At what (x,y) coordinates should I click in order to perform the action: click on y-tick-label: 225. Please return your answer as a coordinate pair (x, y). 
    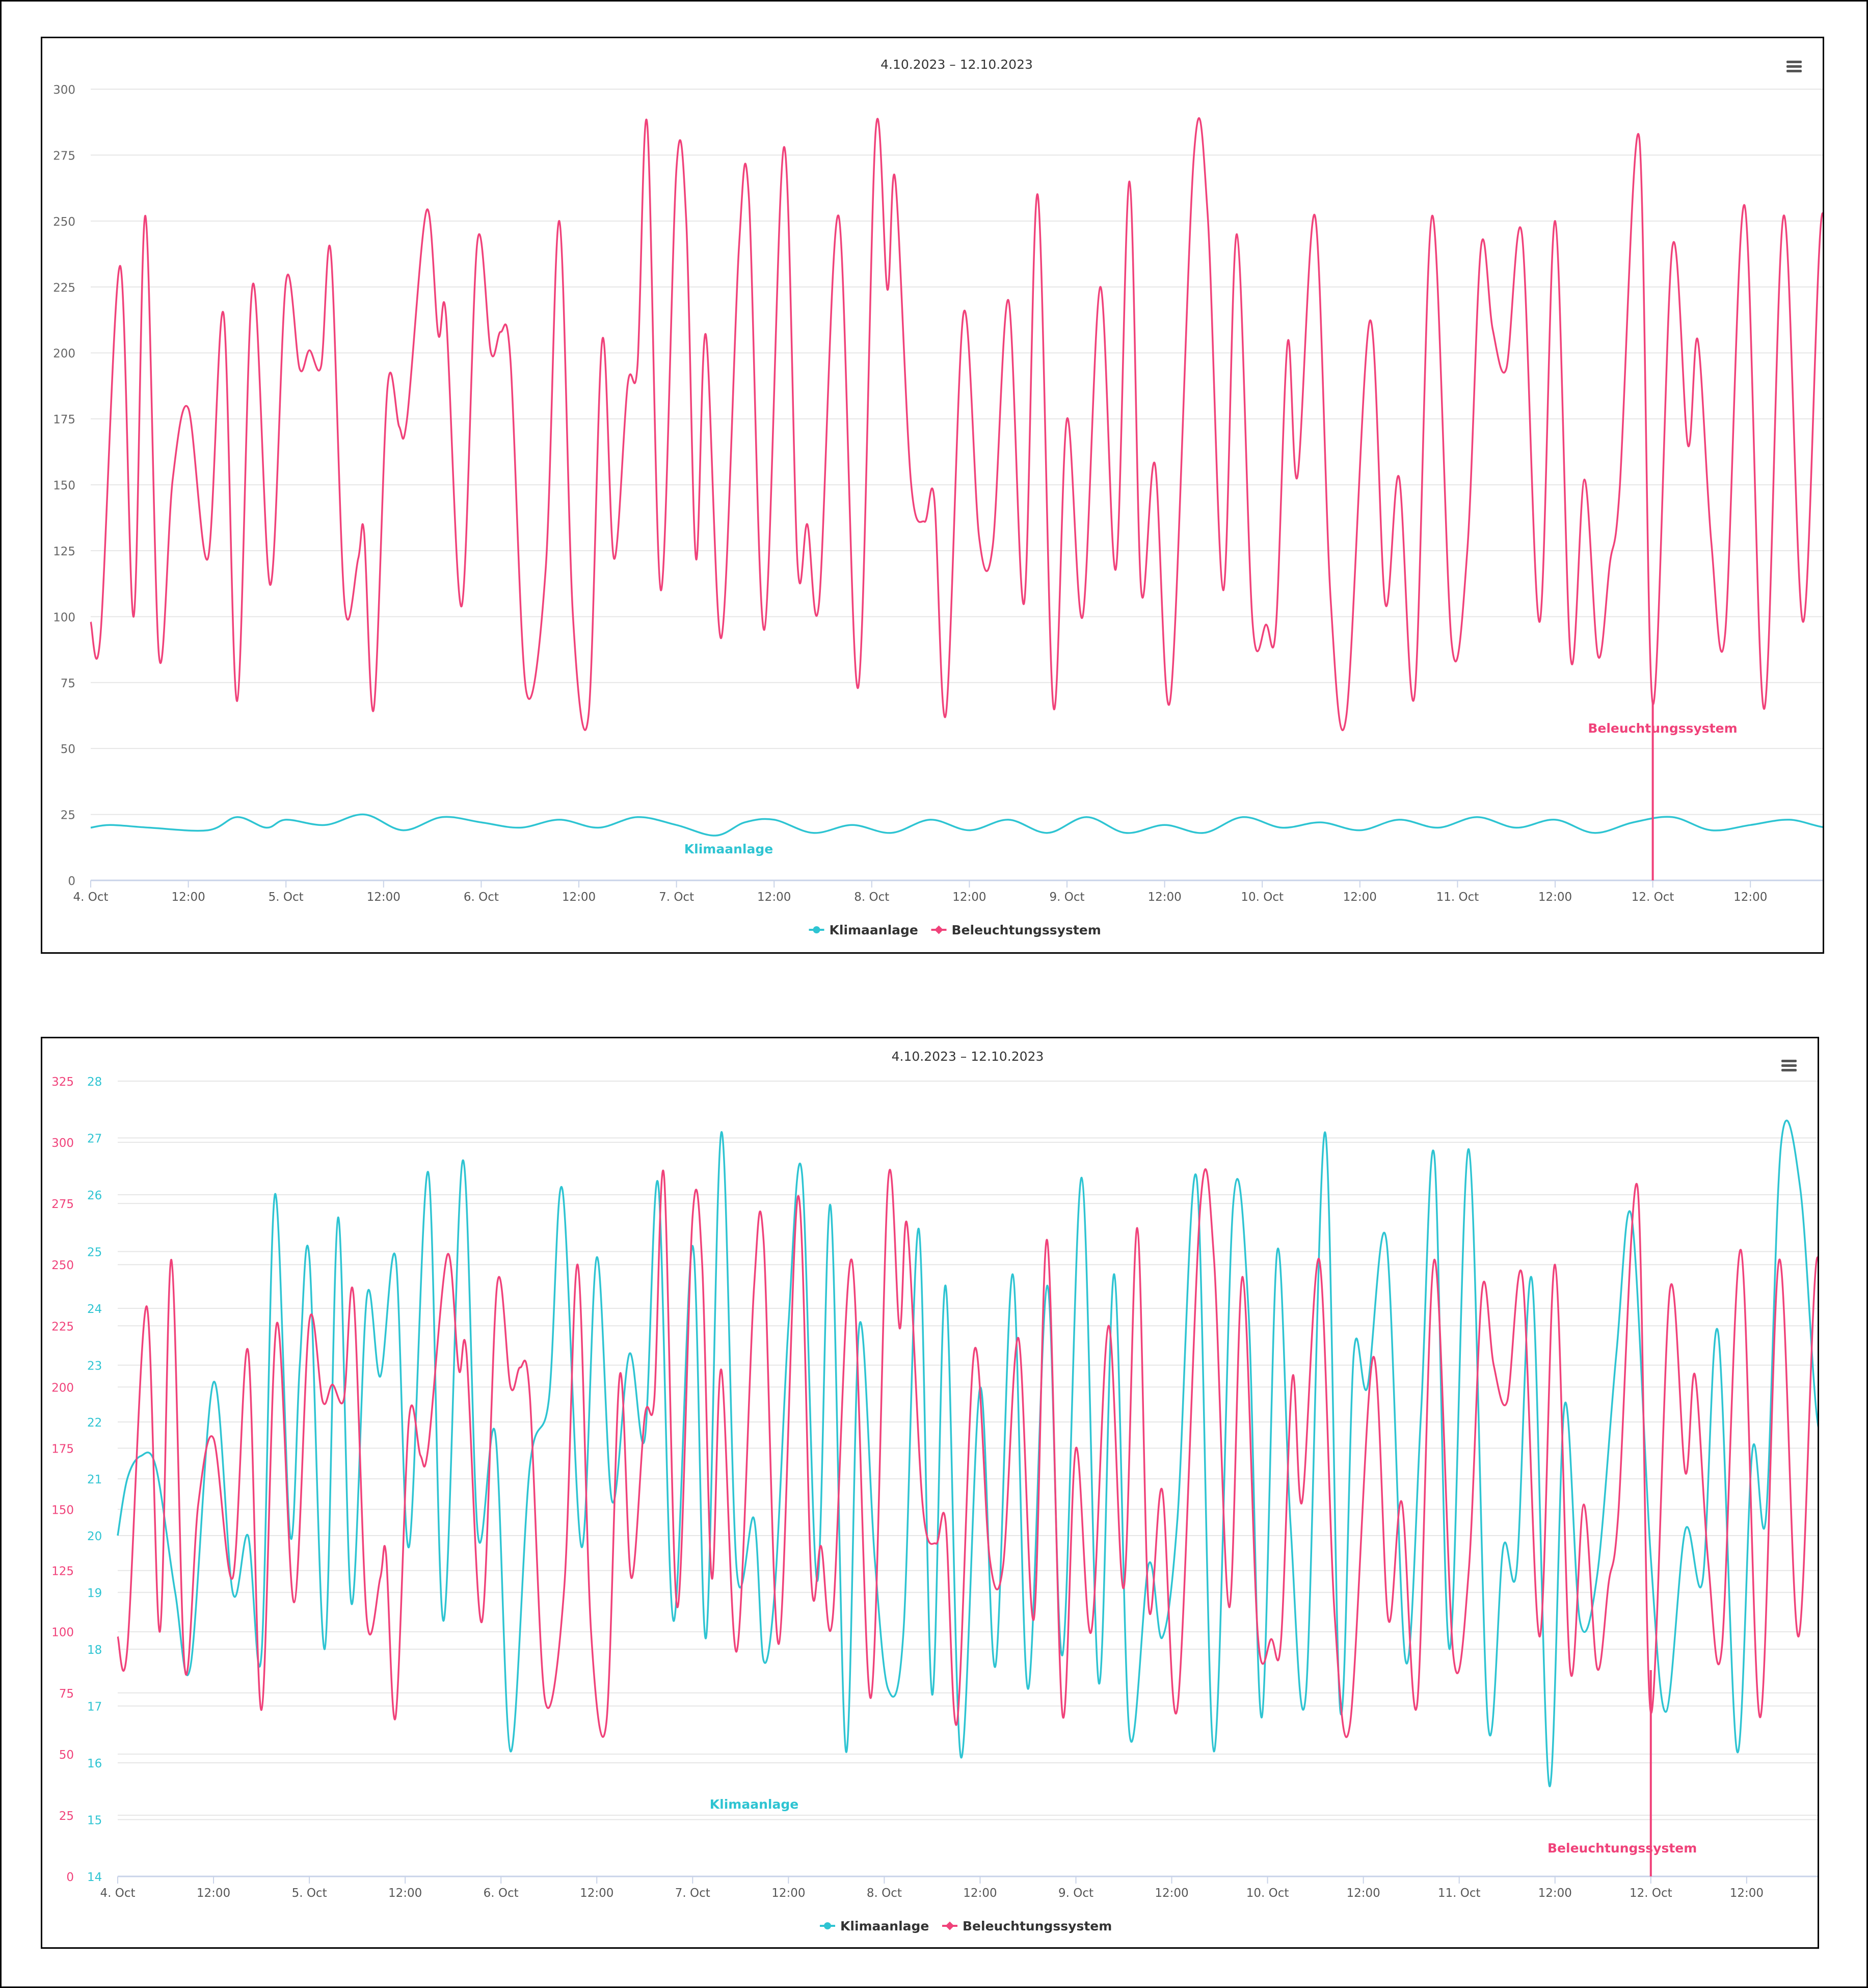
    Looking at the image, I should click on (64, 287).